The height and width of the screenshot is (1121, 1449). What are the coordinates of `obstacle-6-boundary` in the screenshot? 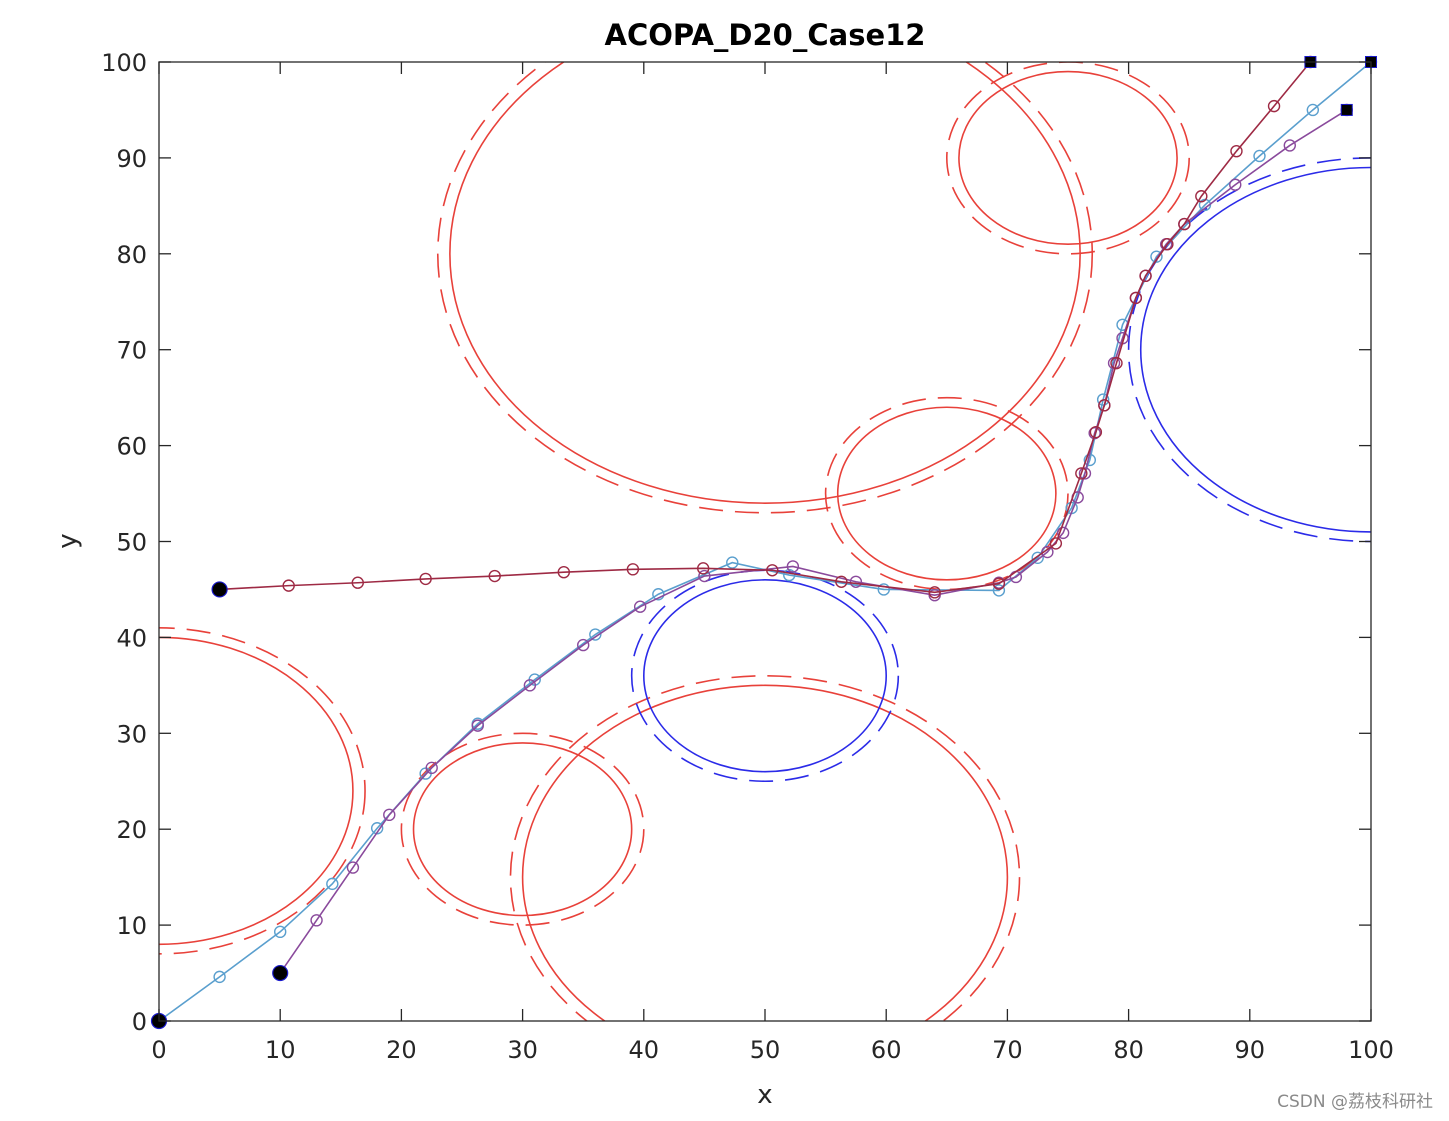 It's located at (765, 852).